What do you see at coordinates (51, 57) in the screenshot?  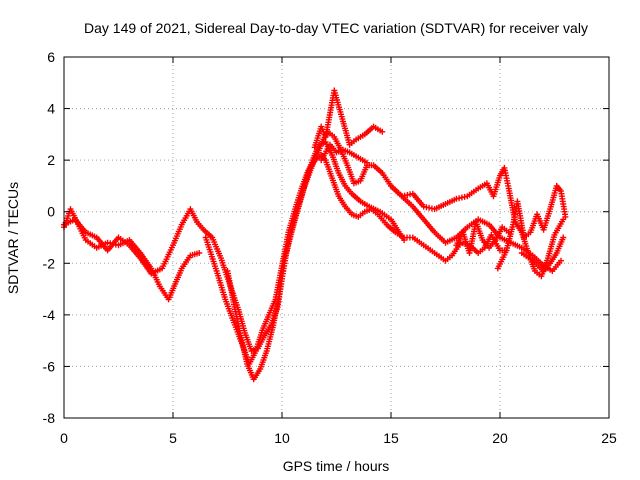 I see `y-tick-label: 6` at bounding box center [51, 57].